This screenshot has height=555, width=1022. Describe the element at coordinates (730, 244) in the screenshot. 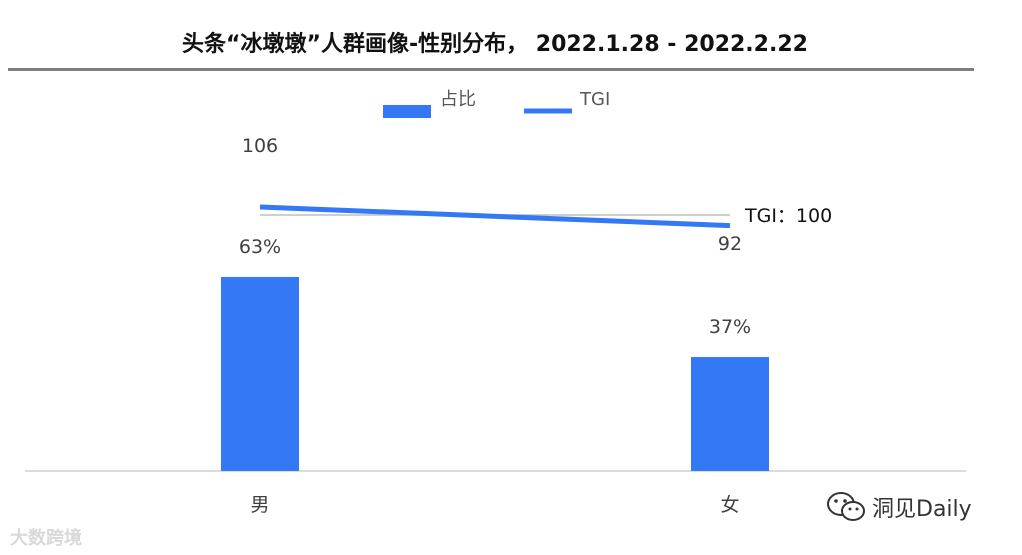

I see `tgi-value-label-1: 92` at that location.